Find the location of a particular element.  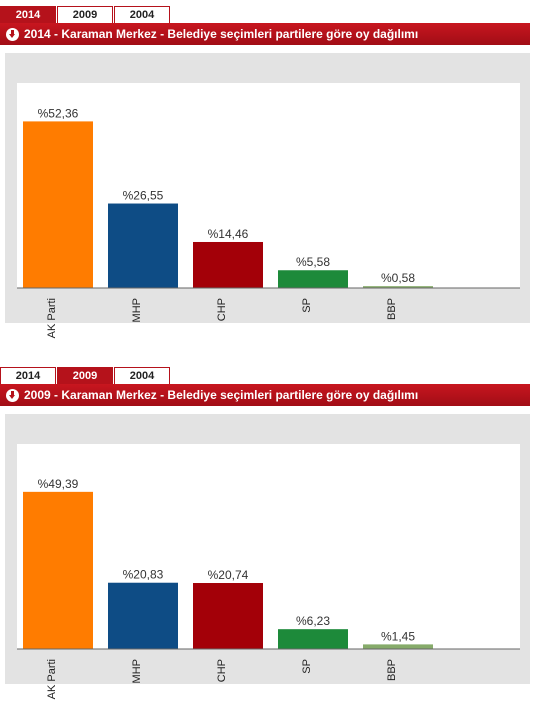

data-label: %14,46 is located at coordinates (228, 234).